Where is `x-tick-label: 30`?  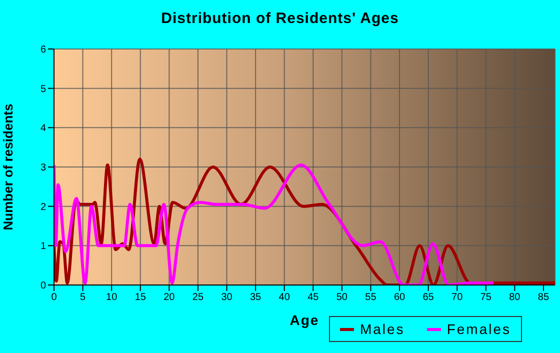 x-tick-label: 30 is located at coordinates (227, 298).